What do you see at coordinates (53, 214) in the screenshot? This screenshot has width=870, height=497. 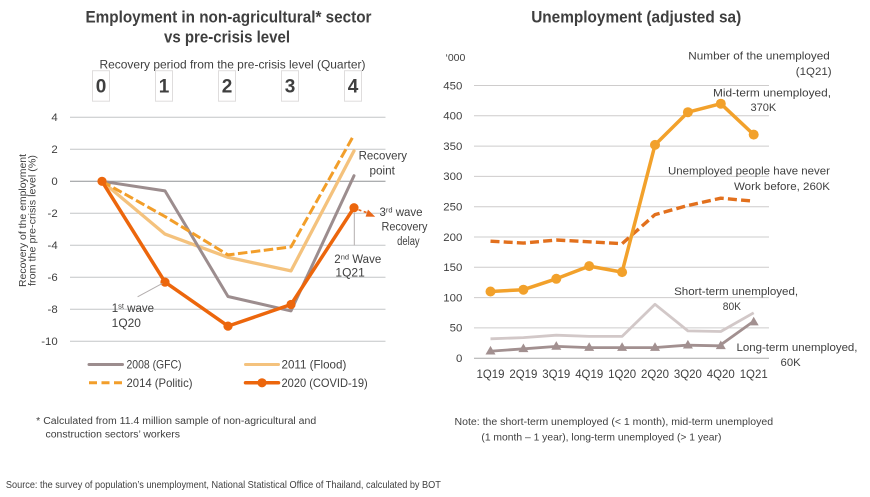 I see `svg-text: -2` at bounding box center [53, 214].